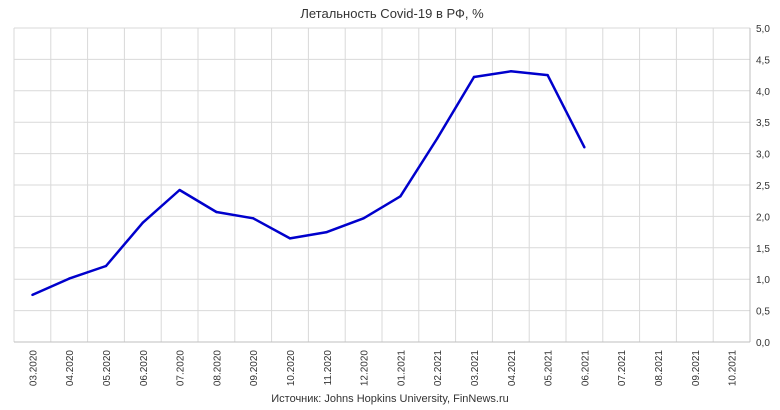 The height and width of the screenshot is (410, 780). Describe the element at coordinates (763, 343) in the screenshot. I see `y-tick-label: 0,0` at that location.